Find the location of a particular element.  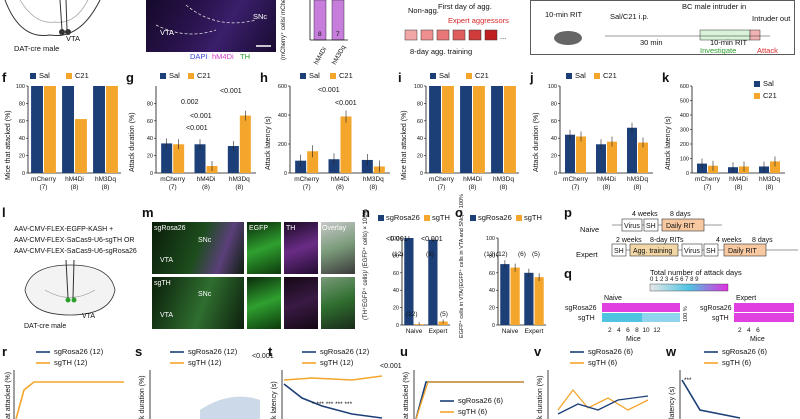

i-ytick-label-1: 20 is located at coordinates (420, 157).